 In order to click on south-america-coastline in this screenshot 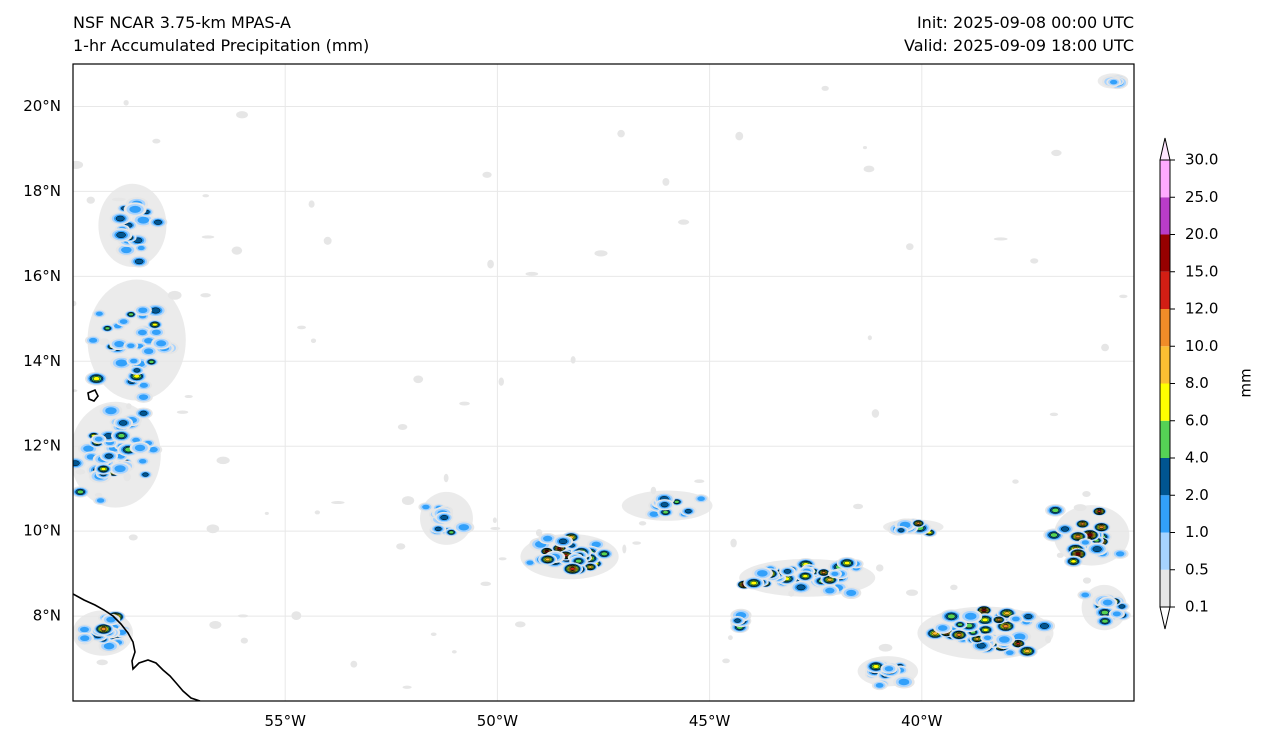, I will do `click(137, 647)`.